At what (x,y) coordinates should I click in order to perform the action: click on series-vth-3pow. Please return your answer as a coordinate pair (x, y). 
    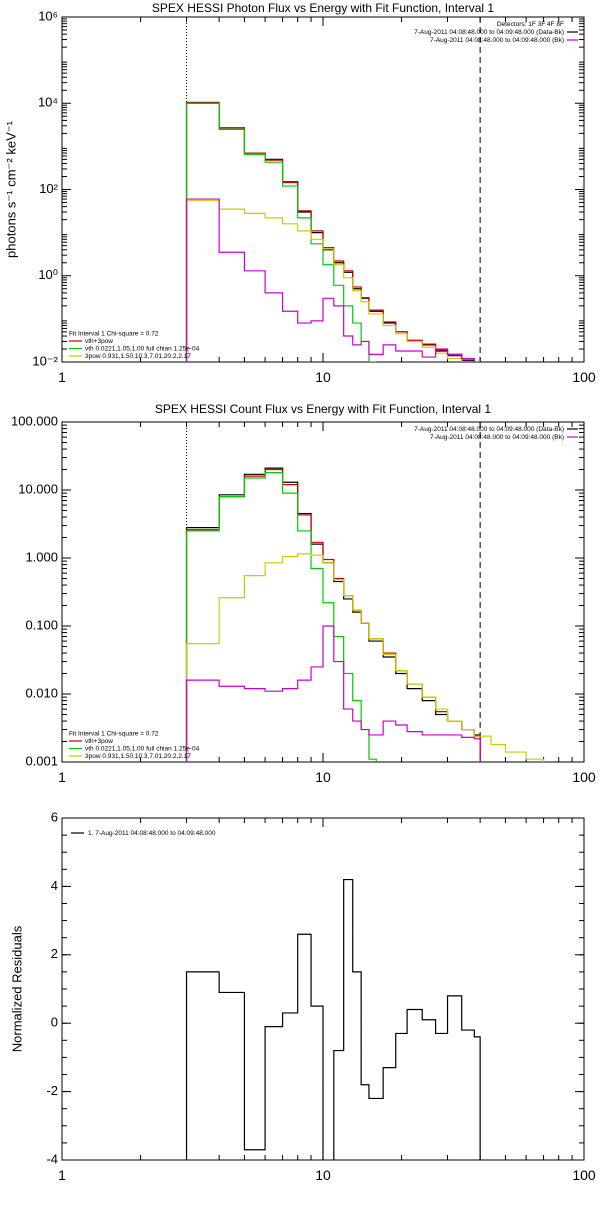
    Looking at the image, I should click on (333, 231).